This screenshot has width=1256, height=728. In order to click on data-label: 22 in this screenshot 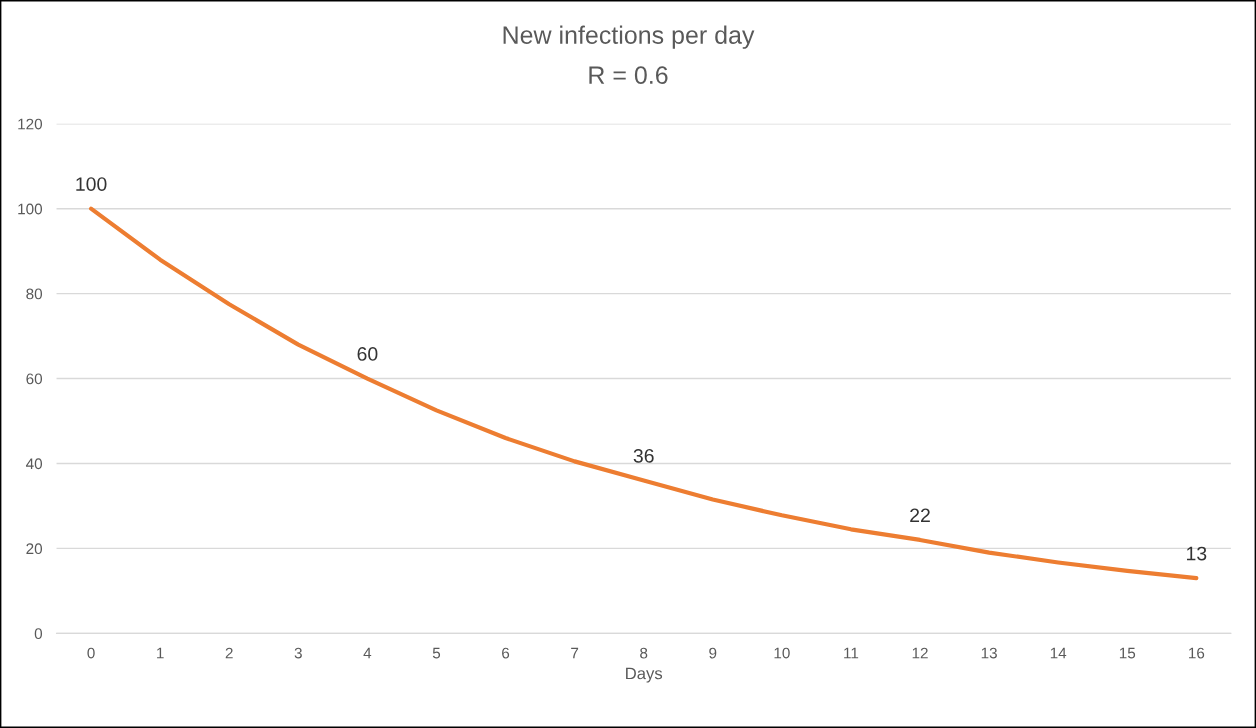, I will do `click(920, 515)`.